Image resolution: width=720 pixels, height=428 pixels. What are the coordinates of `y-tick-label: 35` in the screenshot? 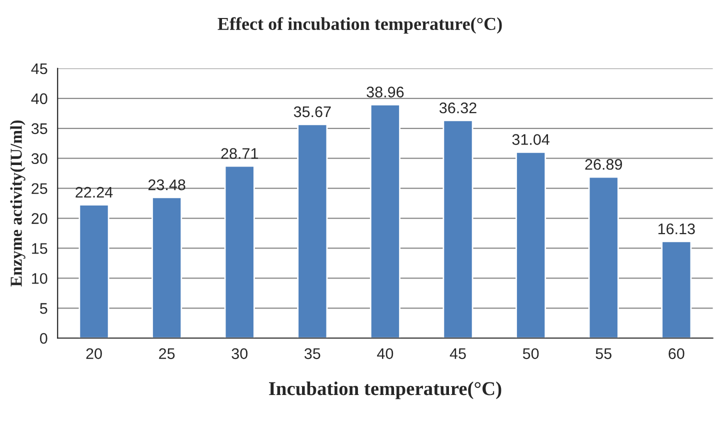 It's located at (39, 128).